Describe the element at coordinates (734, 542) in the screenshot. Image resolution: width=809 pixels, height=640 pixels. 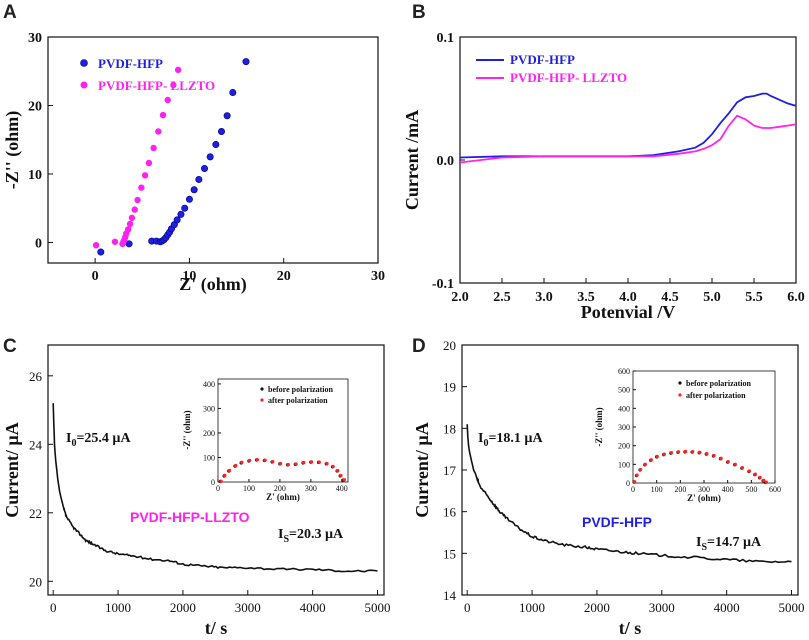
I see `panel-d-is-rest: =14.7 µA` at that location.